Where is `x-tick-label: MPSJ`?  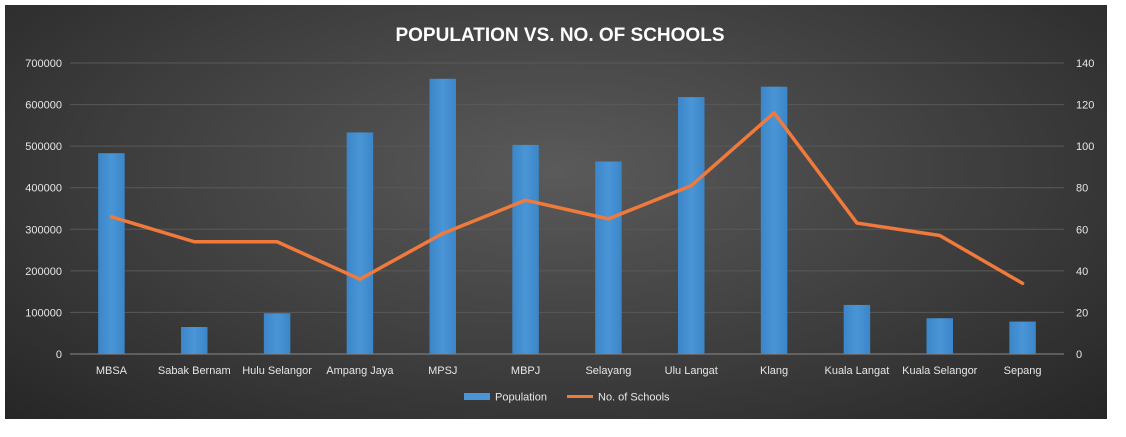 x-tick-label: MPSJ is located at coordinates (442, 371).